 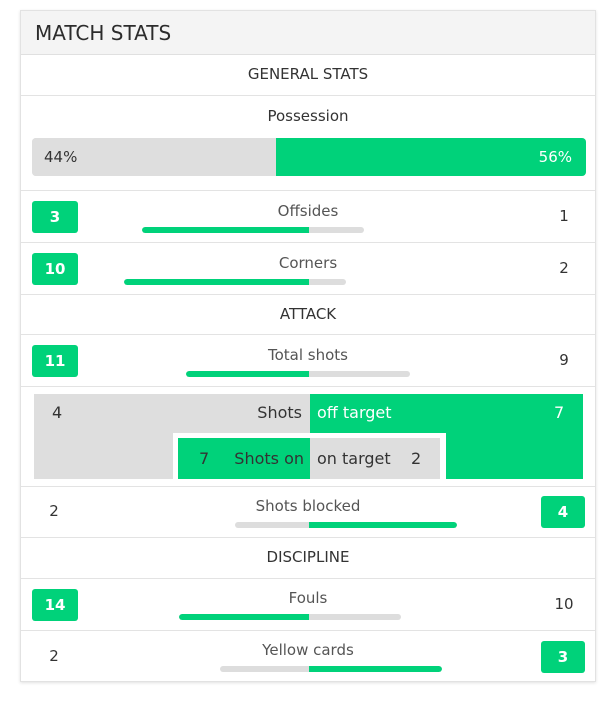 I want to click on fouls-home-badge: 14, so click(x=55, y=605).